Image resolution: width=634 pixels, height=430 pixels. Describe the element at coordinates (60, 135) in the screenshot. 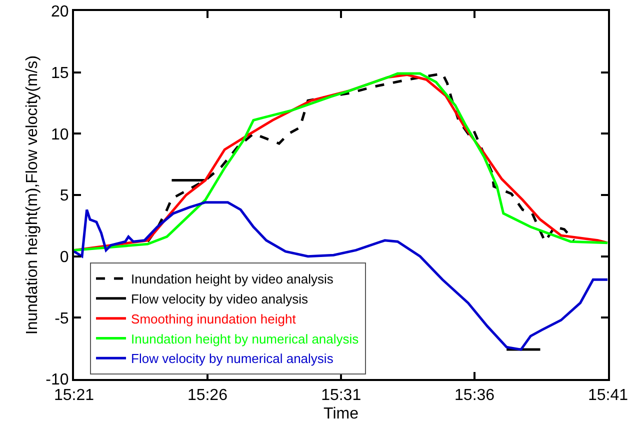

I see `y-tick-label: 10` at that location.